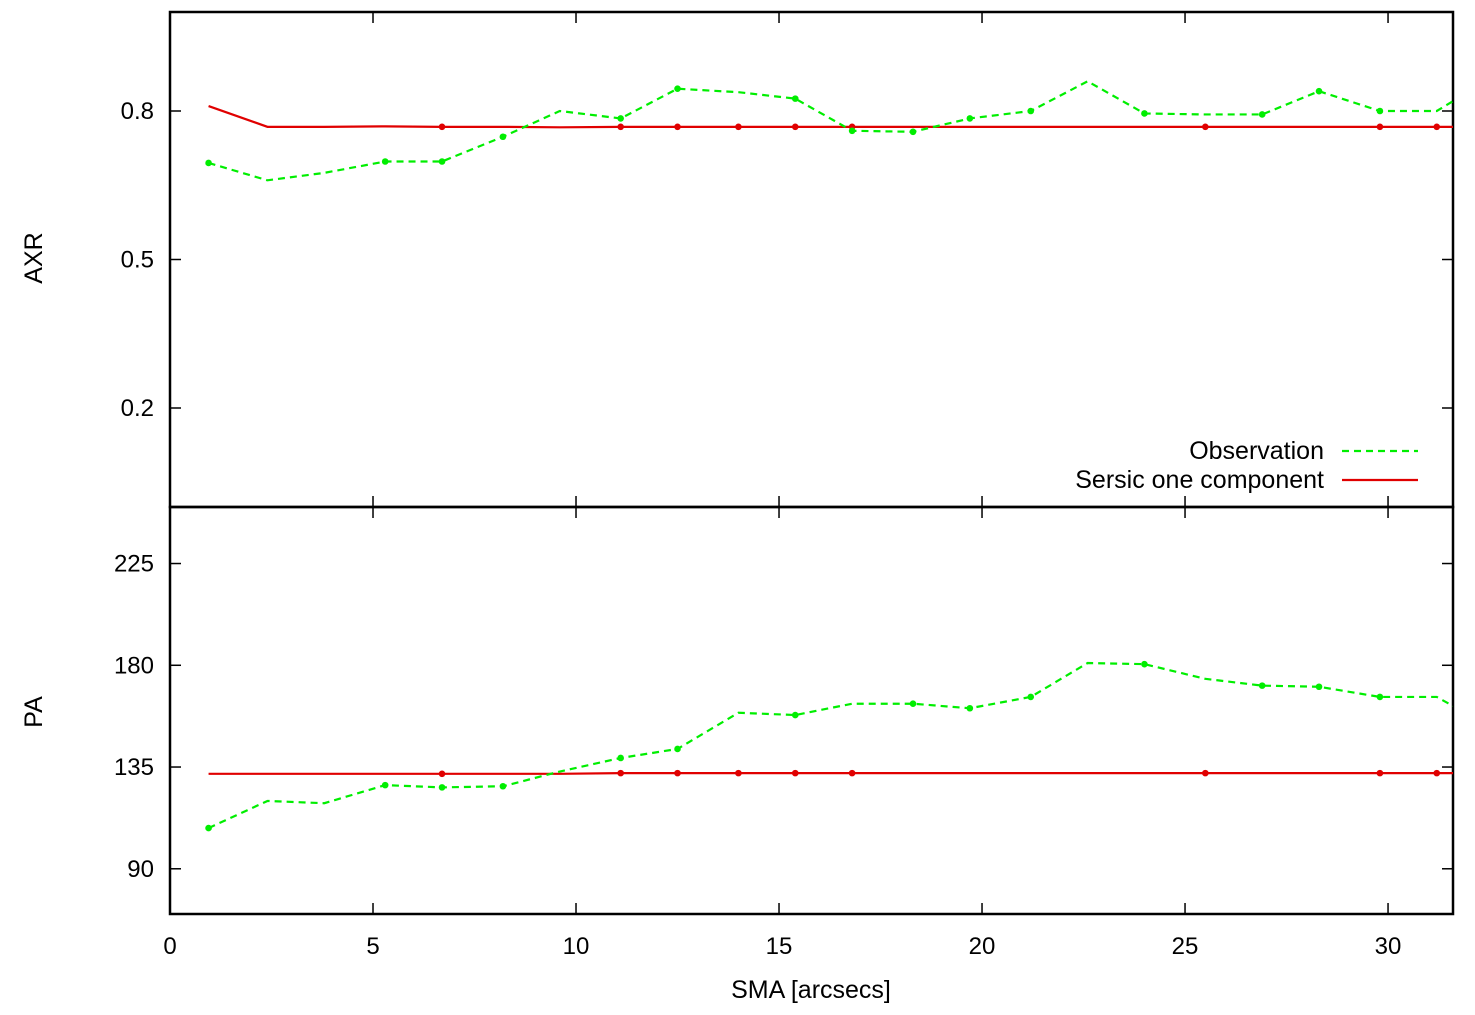 The height and width of the screenshot is (1015, 1475). What do you see at coordinates (137, 260) in the screenshot?
I see `y-tick-label-axr: 0.5` at bounding box center [137, 260].